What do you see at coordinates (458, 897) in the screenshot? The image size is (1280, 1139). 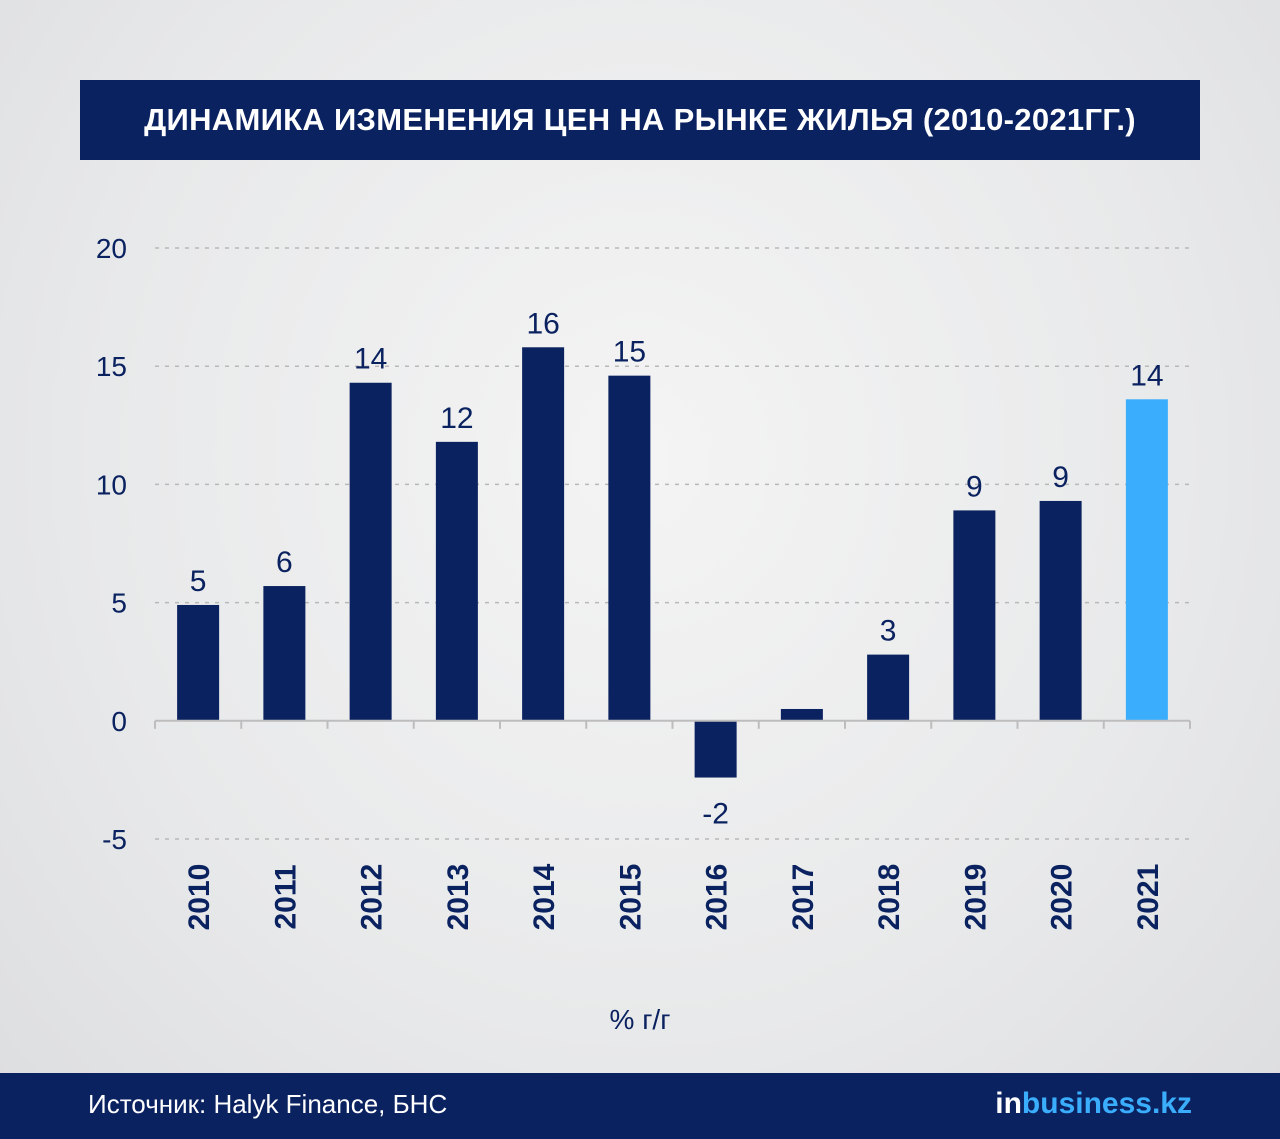 I see `x-tick-label: 2013` at bounding box center [458, 897].